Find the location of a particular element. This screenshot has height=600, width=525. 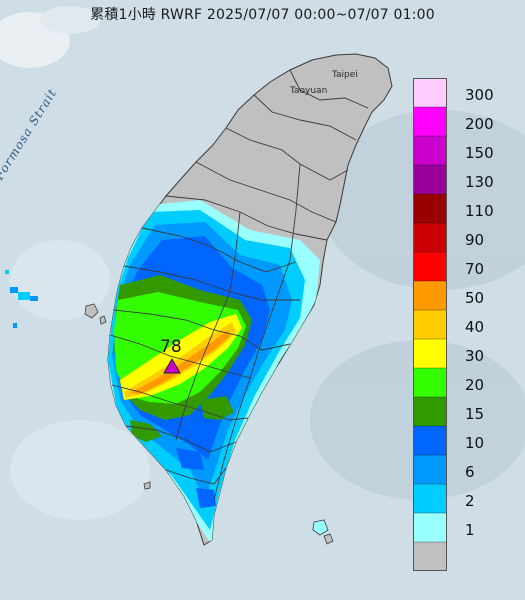

legend-row: 130 is located at coordinates (458, 181).